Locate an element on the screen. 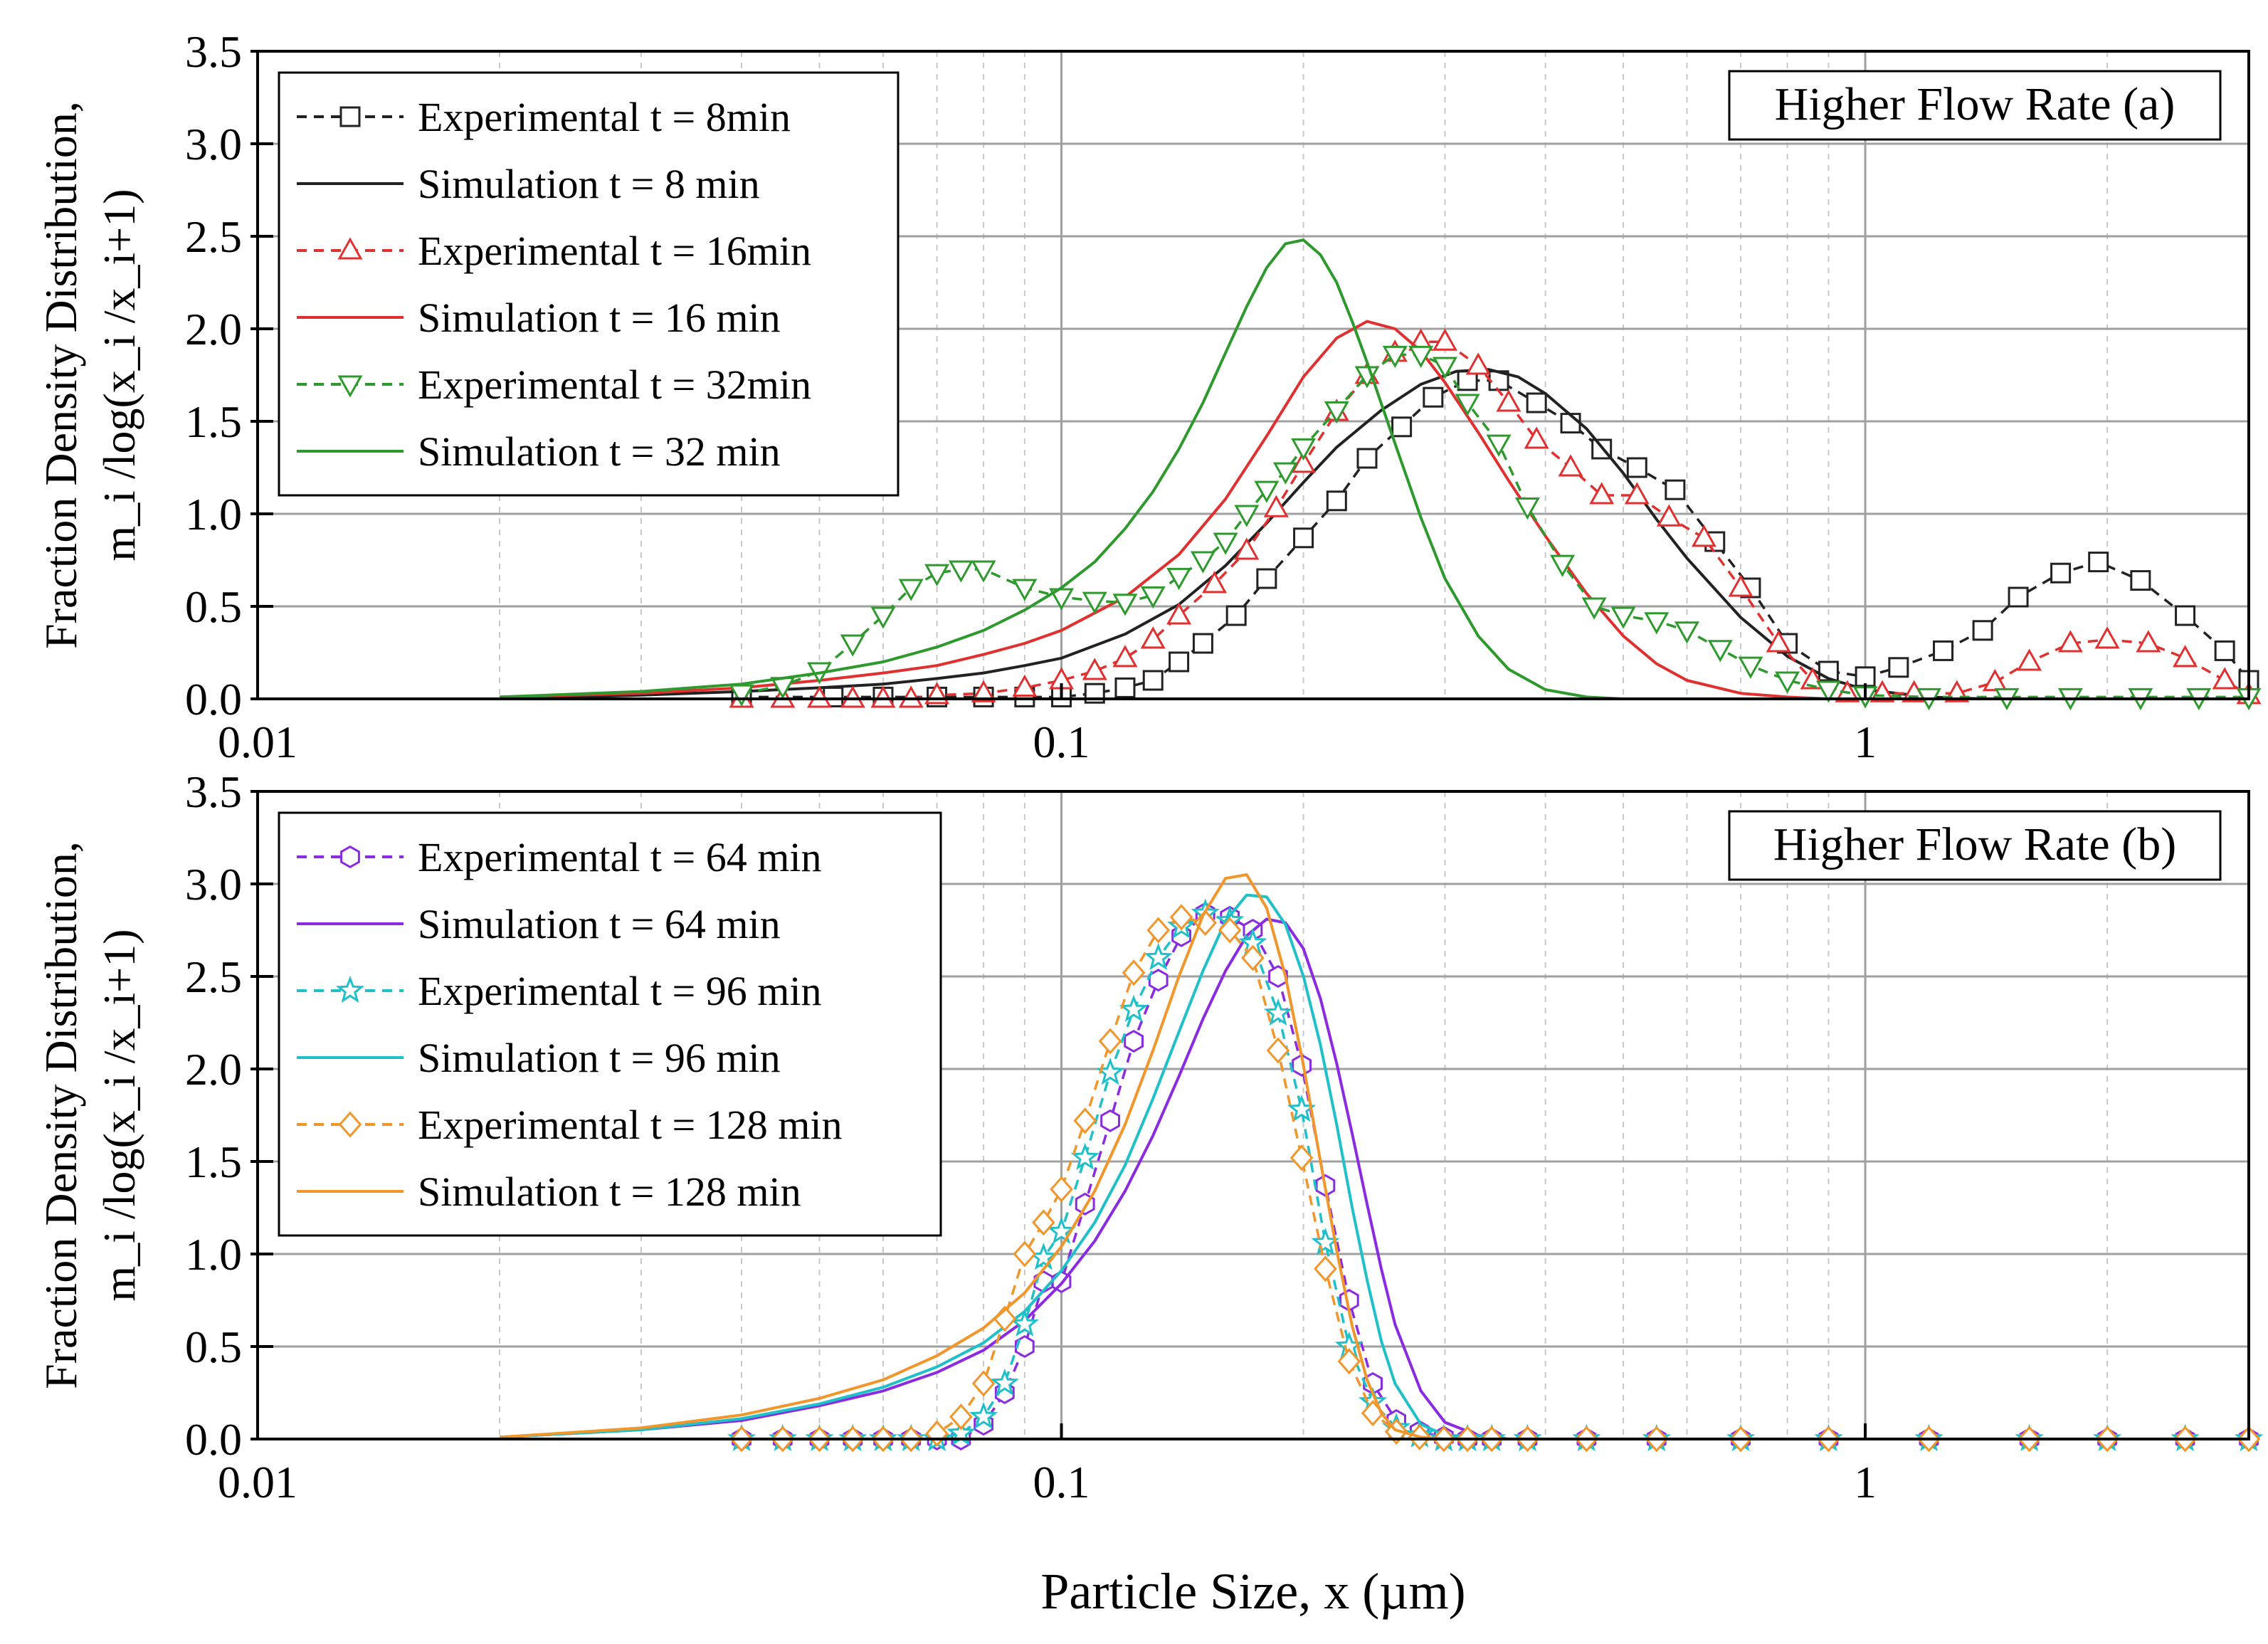 The image size is (2268, 1644). legend-entry: Experimental t = 16min is located at coordinates (554, 251).